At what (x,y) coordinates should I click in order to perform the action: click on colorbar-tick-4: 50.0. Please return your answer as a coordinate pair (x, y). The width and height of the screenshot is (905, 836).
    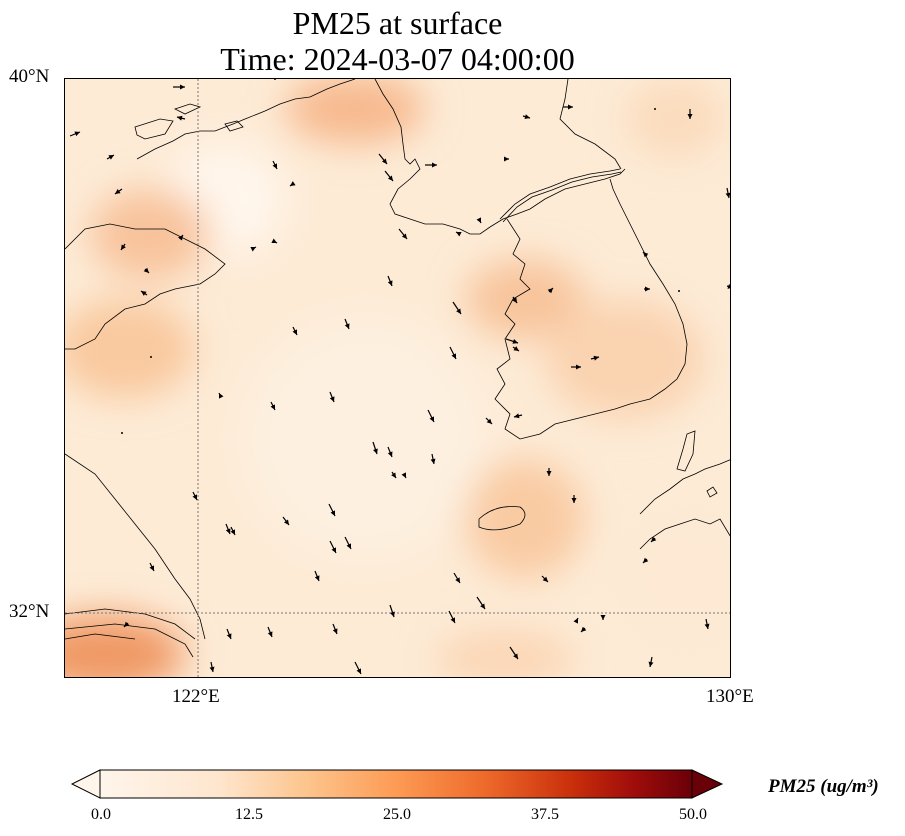
    Looking at the image, I should click on (693, 814).